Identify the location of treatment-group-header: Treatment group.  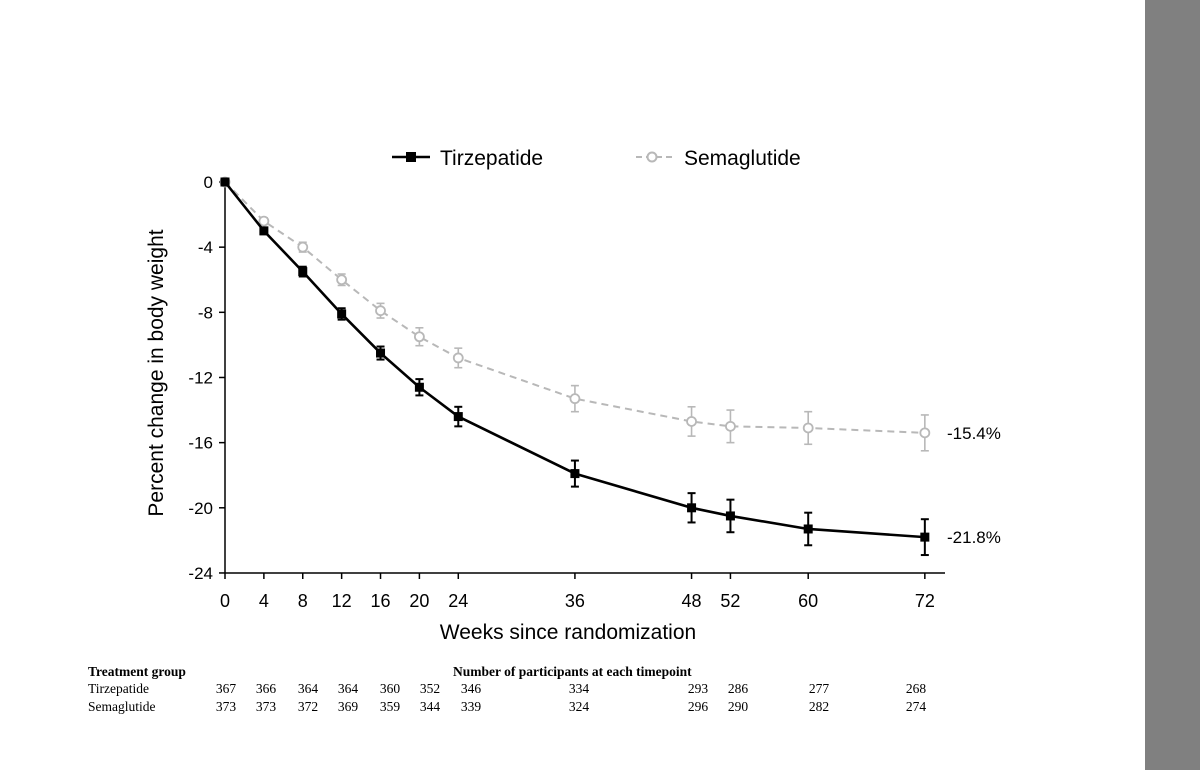
(137, 671).